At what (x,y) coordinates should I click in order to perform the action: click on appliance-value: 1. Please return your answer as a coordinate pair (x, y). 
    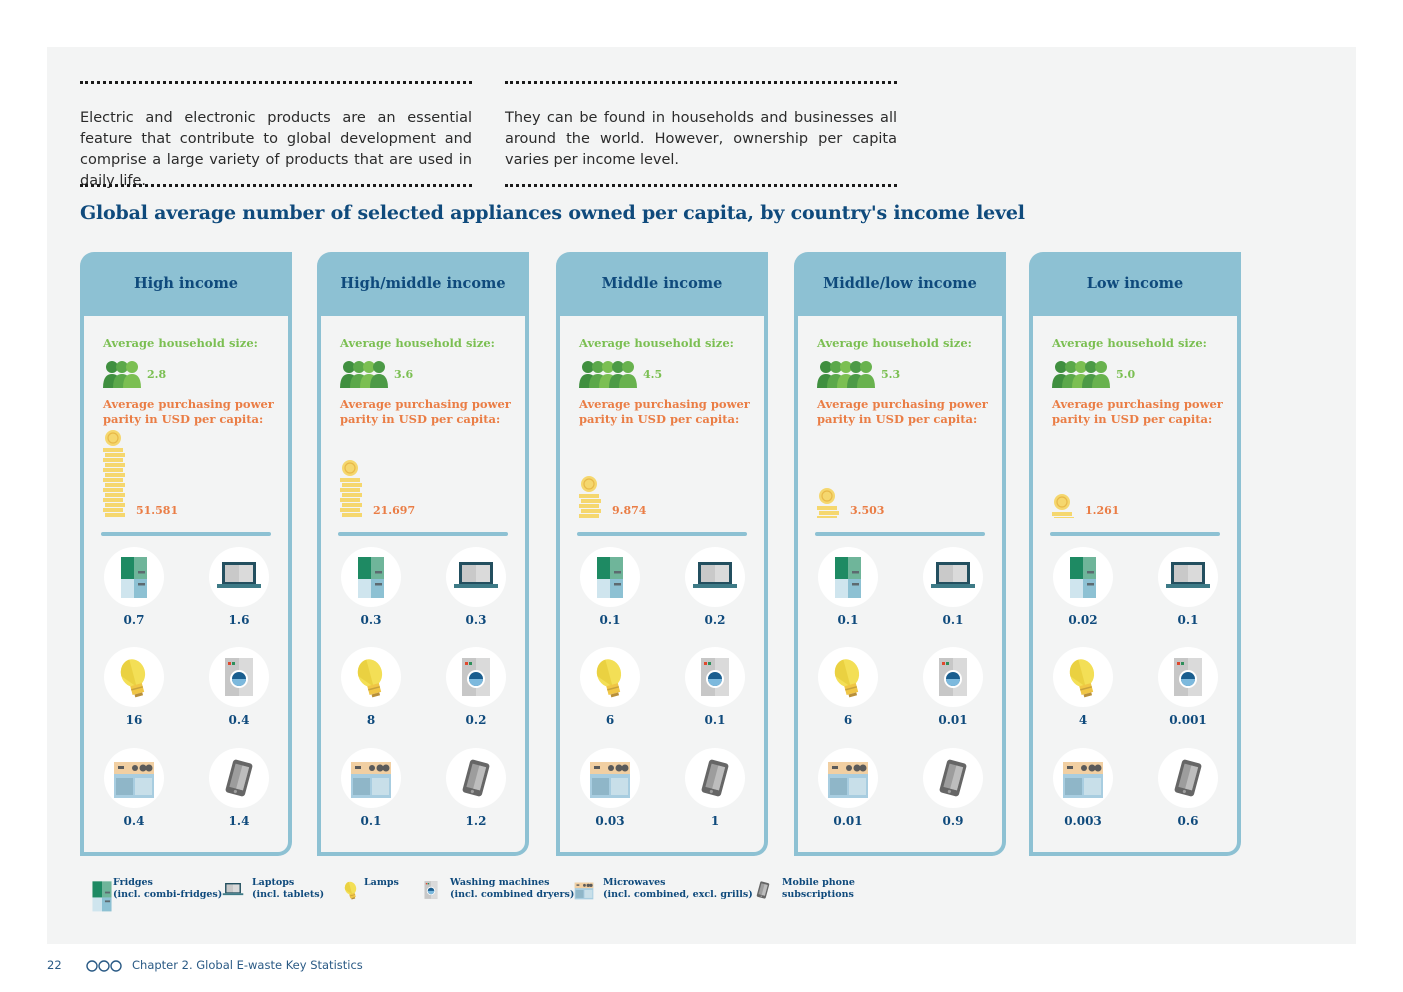
    Looking at the image, I should click on (715, 821).